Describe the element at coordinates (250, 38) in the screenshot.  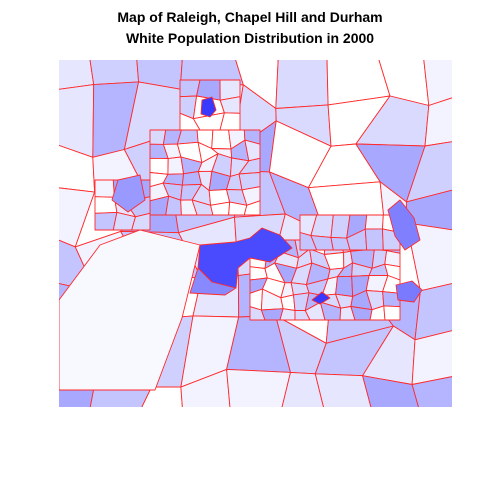
I see `title-line-2: White Population Distribution in 2000` at that location.